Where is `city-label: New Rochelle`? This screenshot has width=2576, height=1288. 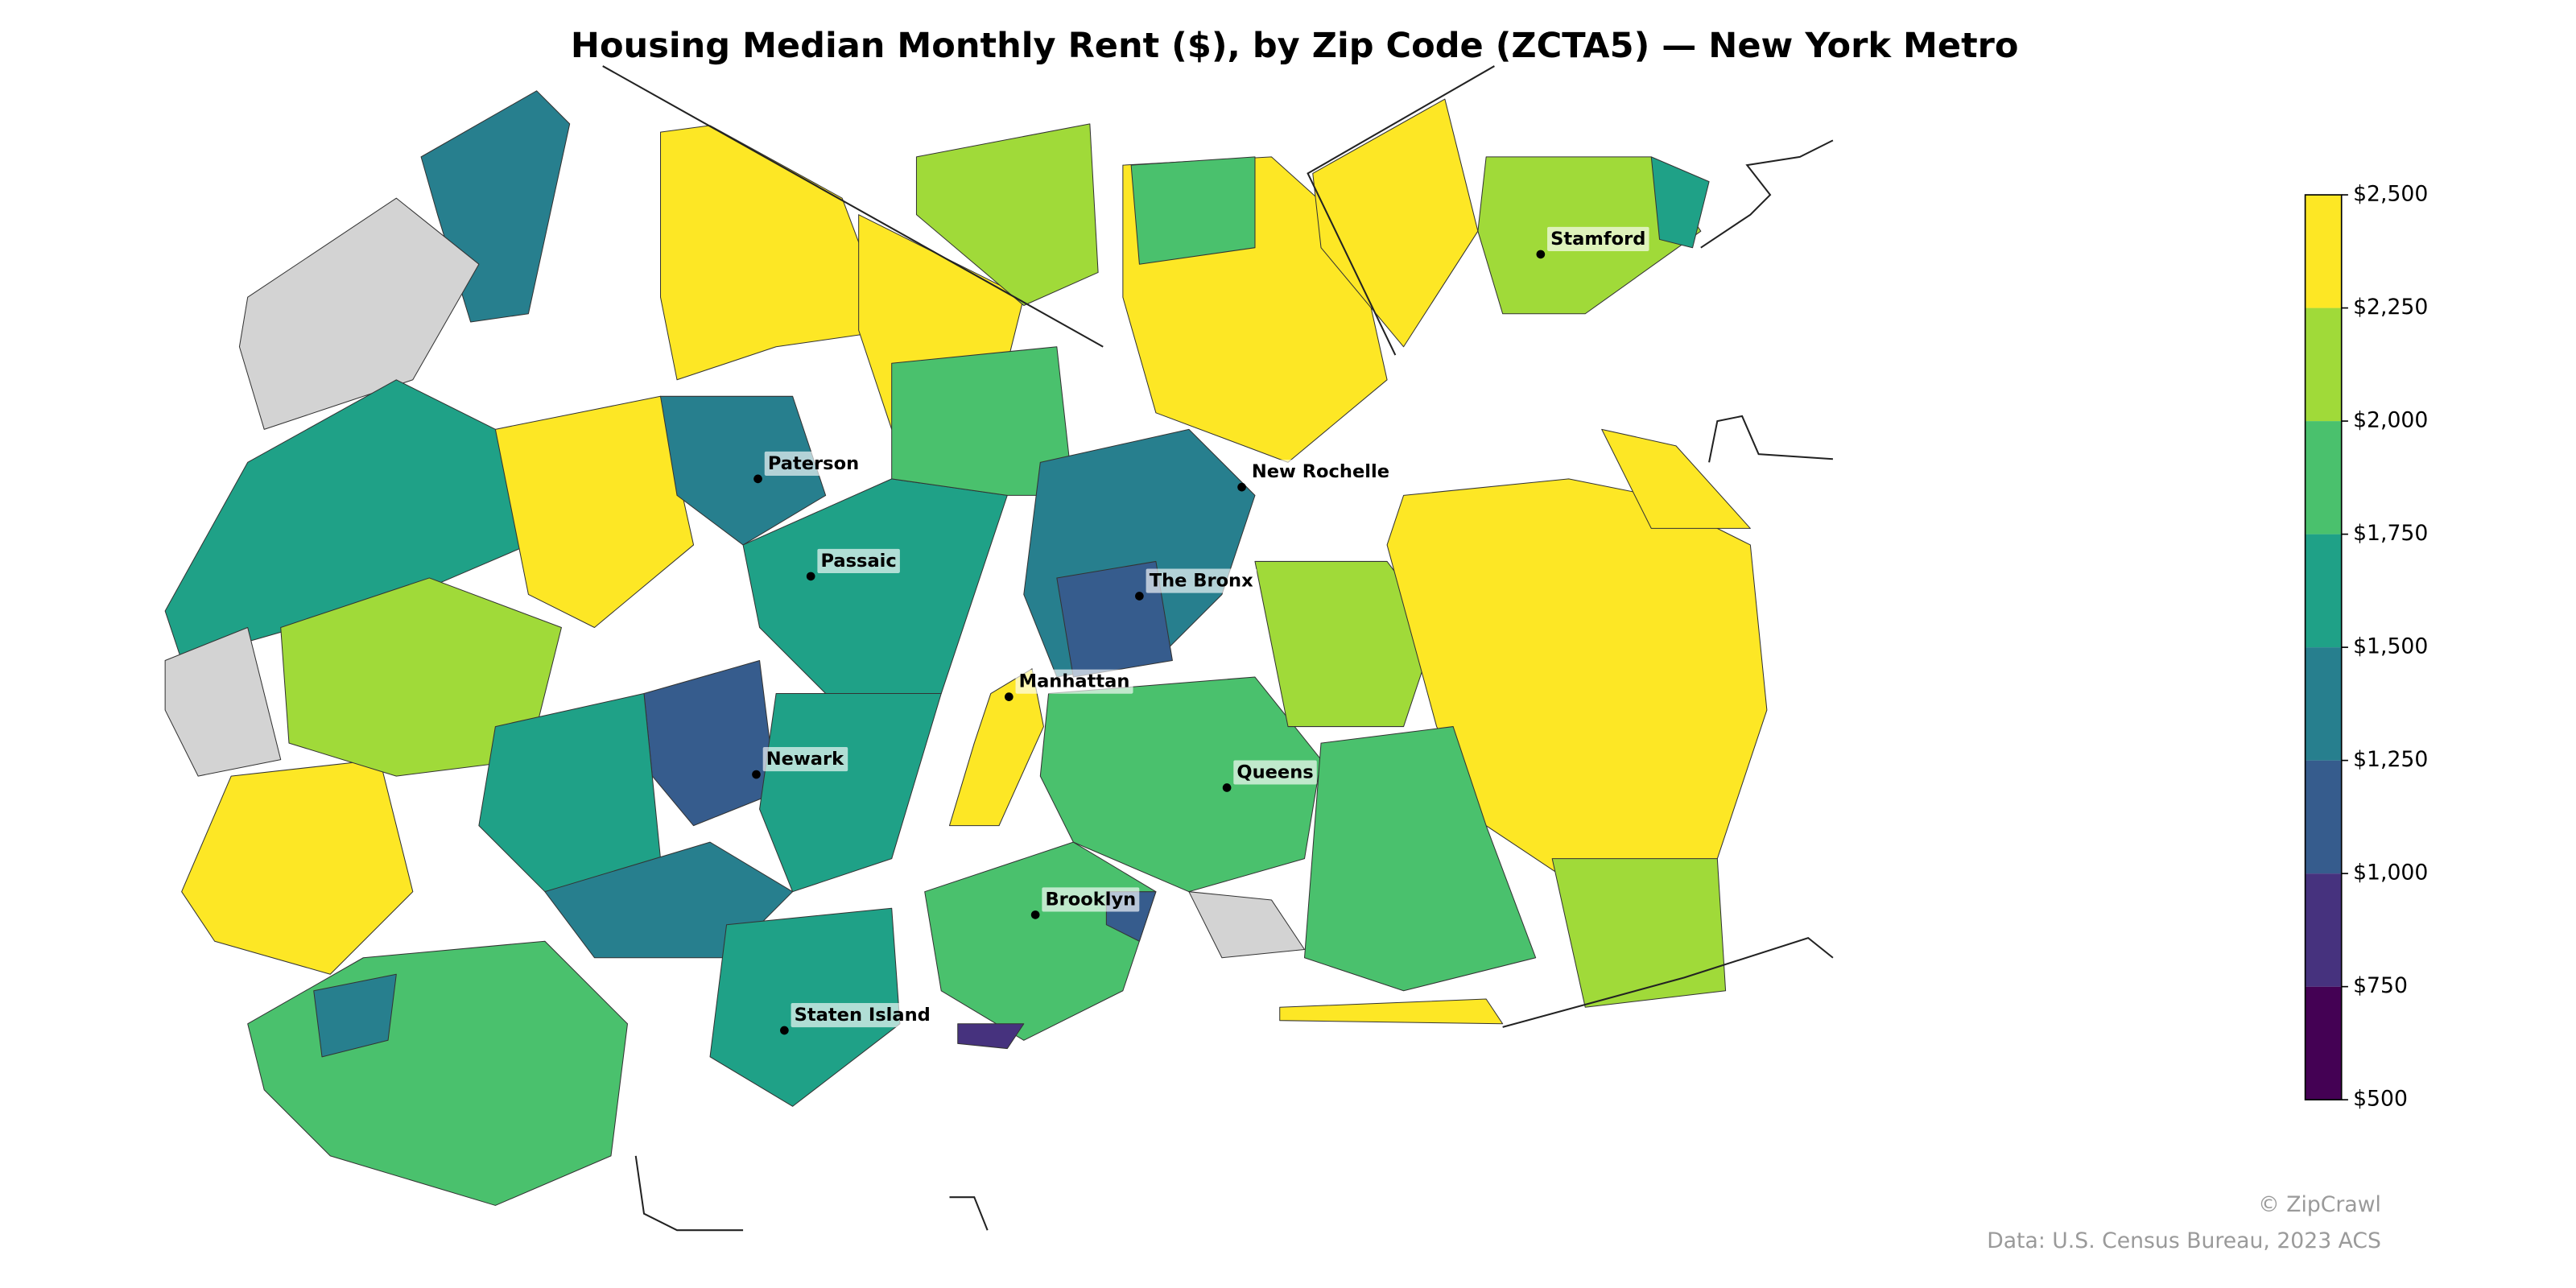
city-label: New Rochelle is located at coordinates (1320, 471).